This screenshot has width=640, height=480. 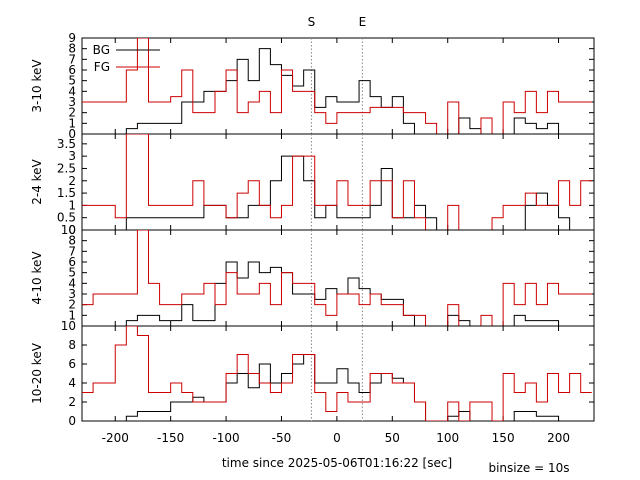 What do you see at coordinates (37, 278) in the screenshot?
I see `y-axis-label: 4-10 keV` at bounding box center [37, 278].